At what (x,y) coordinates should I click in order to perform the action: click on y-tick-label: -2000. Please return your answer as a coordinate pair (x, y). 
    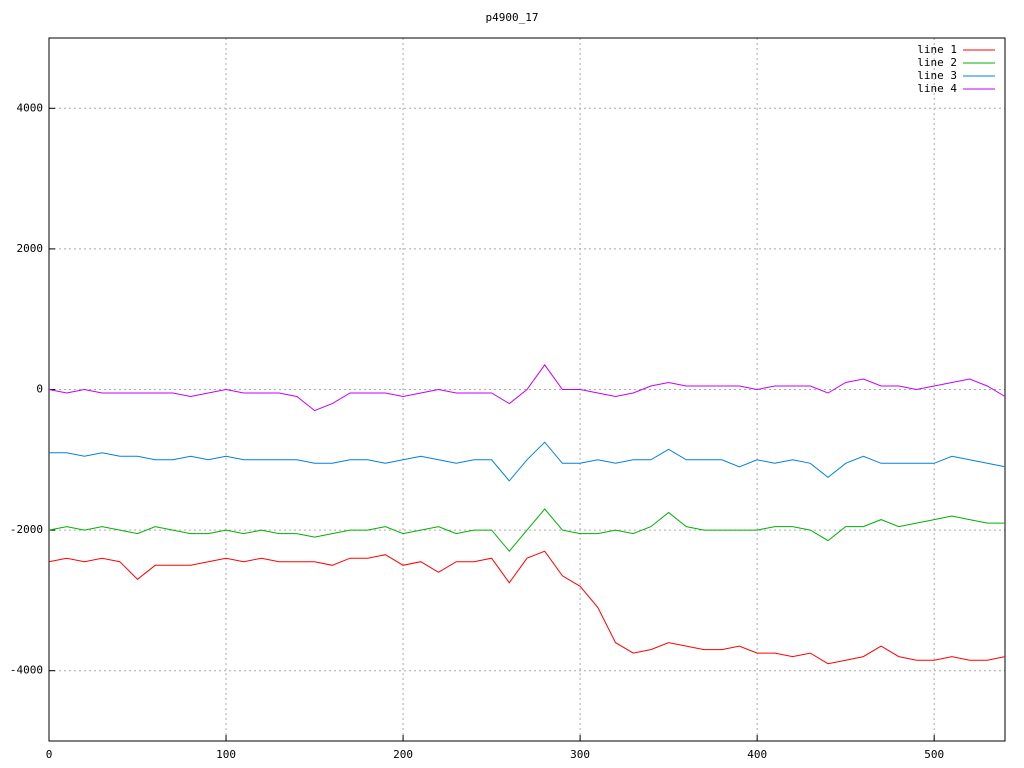
    Looking at the image, I should click on (26, 529).